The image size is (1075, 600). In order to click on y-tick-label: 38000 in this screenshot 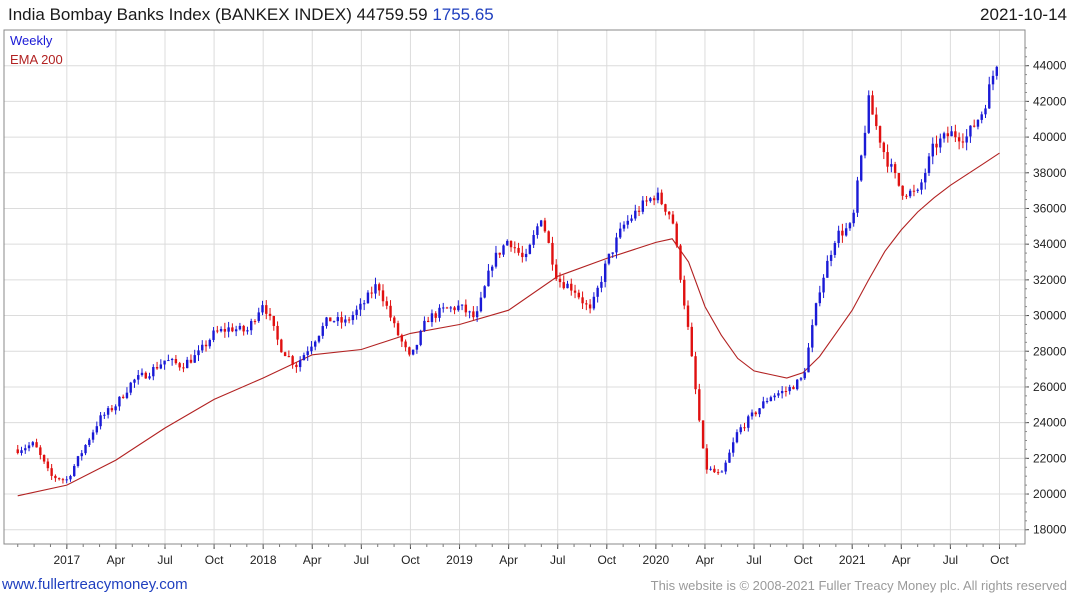, I will do `click(1050, 173)`.